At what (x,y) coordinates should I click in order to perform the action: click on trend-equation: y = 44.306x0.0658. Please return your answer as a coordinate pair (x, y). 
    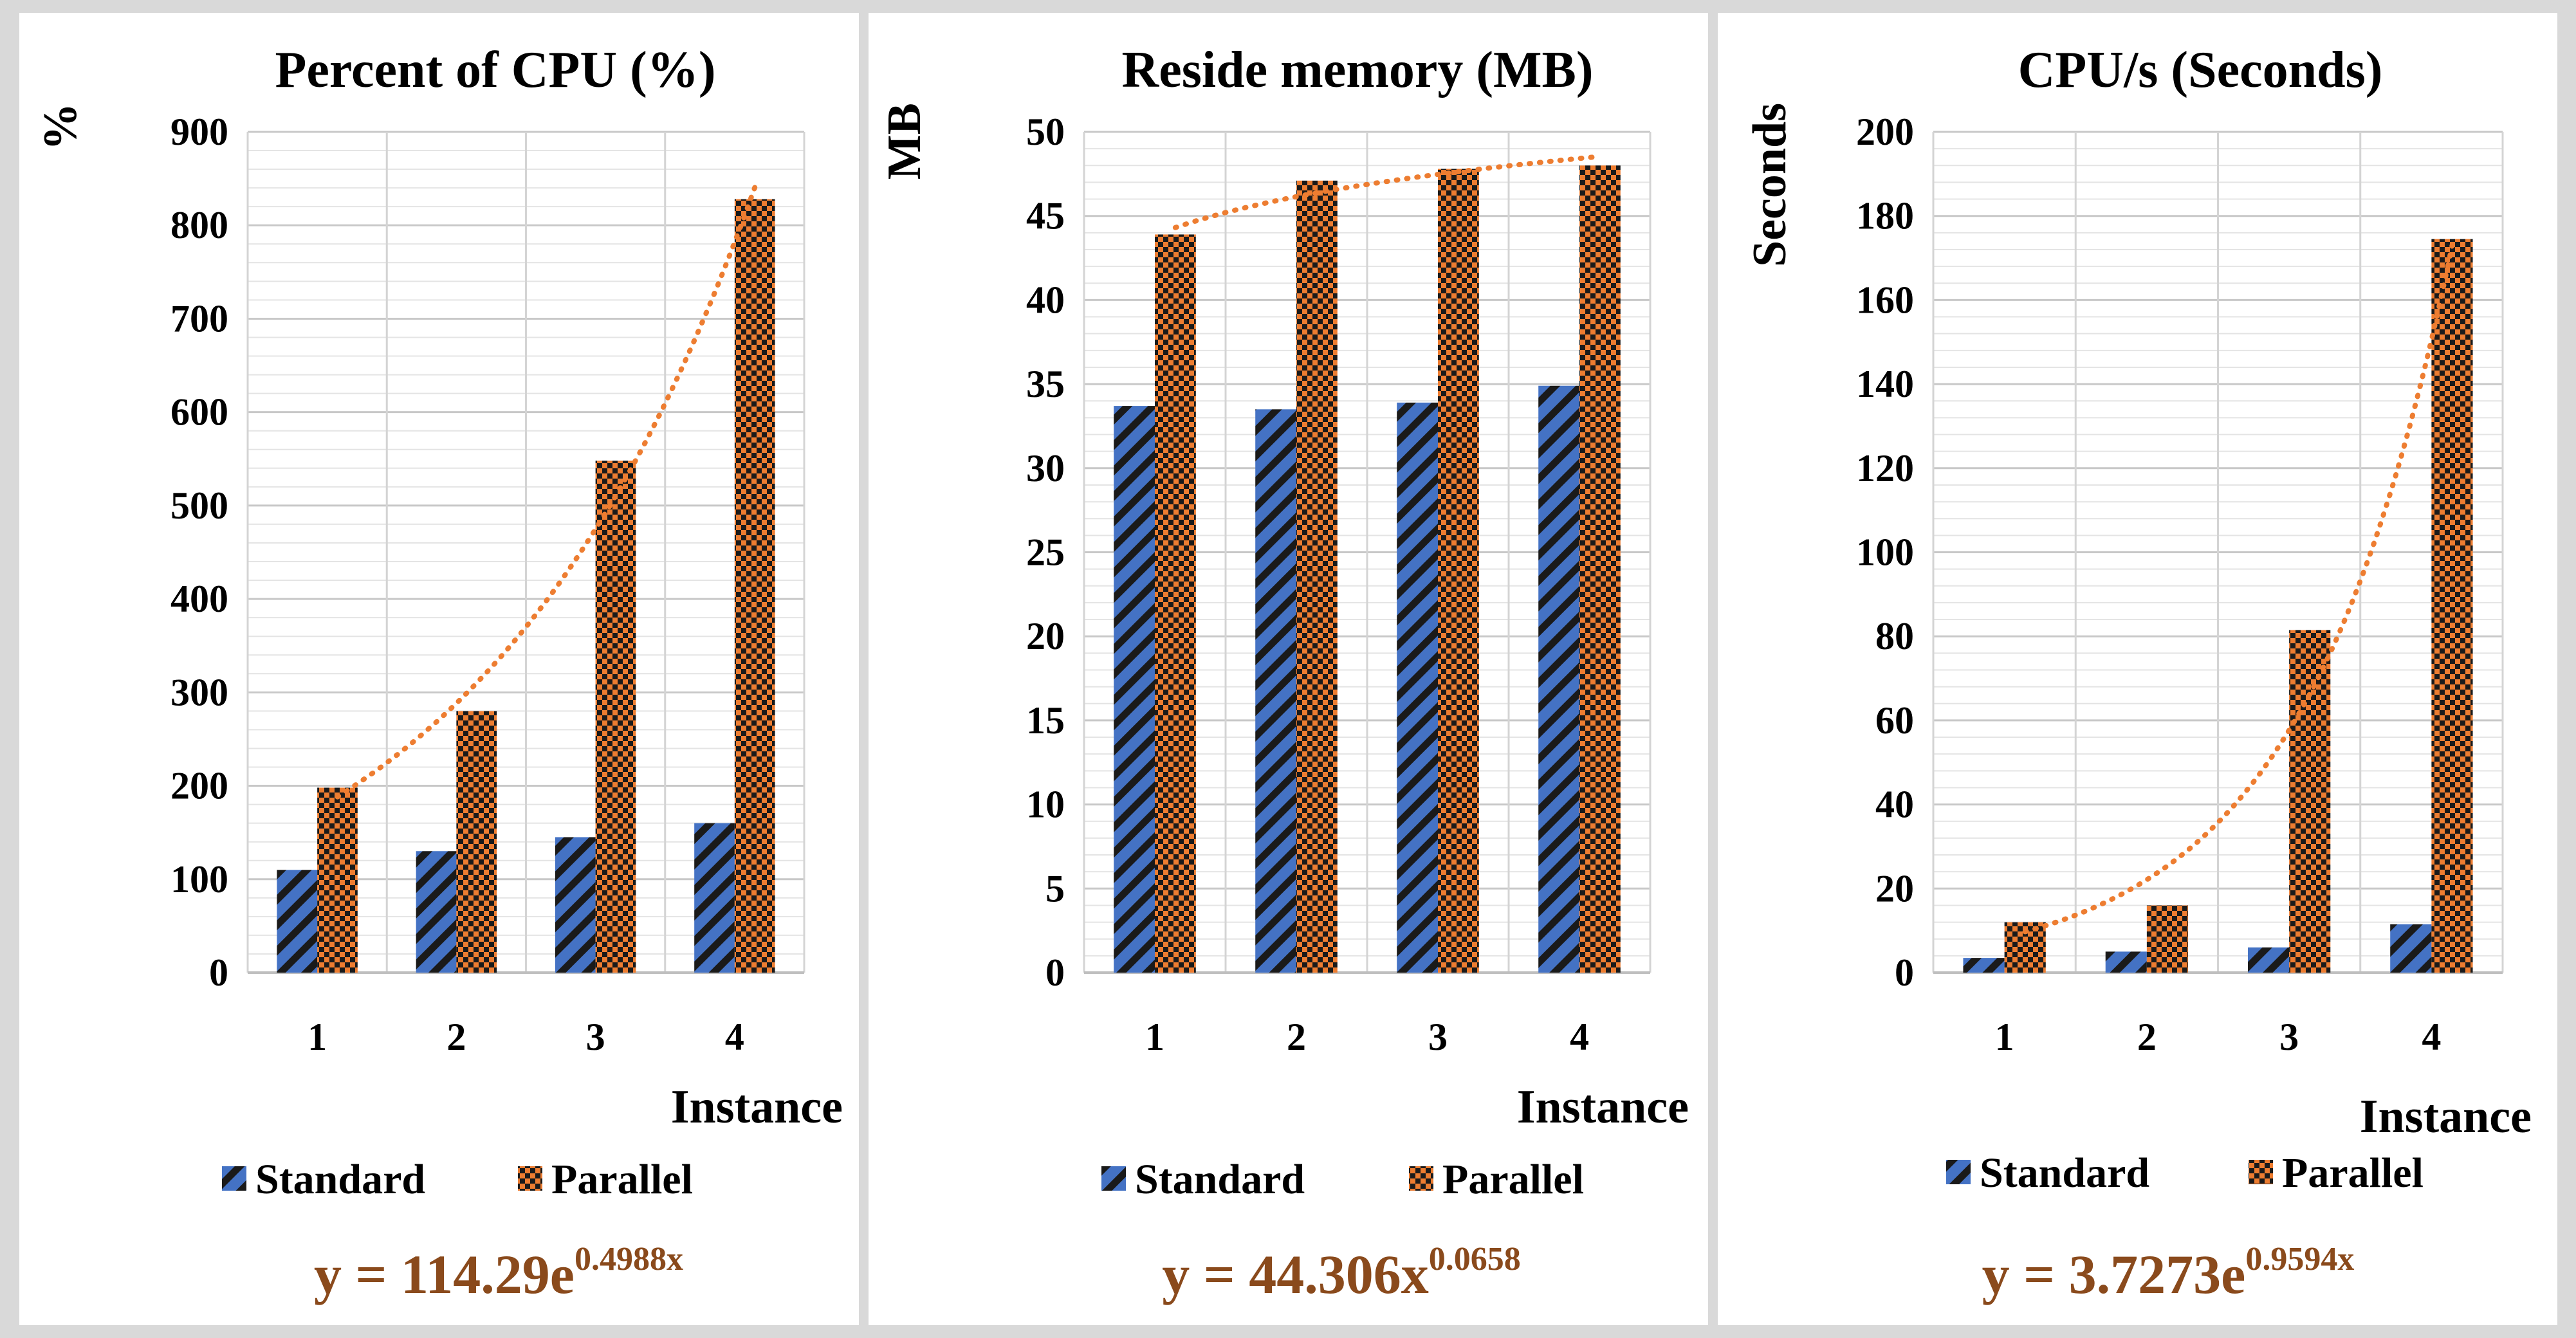
    Looking at the image, I should click on (1341, 1273).